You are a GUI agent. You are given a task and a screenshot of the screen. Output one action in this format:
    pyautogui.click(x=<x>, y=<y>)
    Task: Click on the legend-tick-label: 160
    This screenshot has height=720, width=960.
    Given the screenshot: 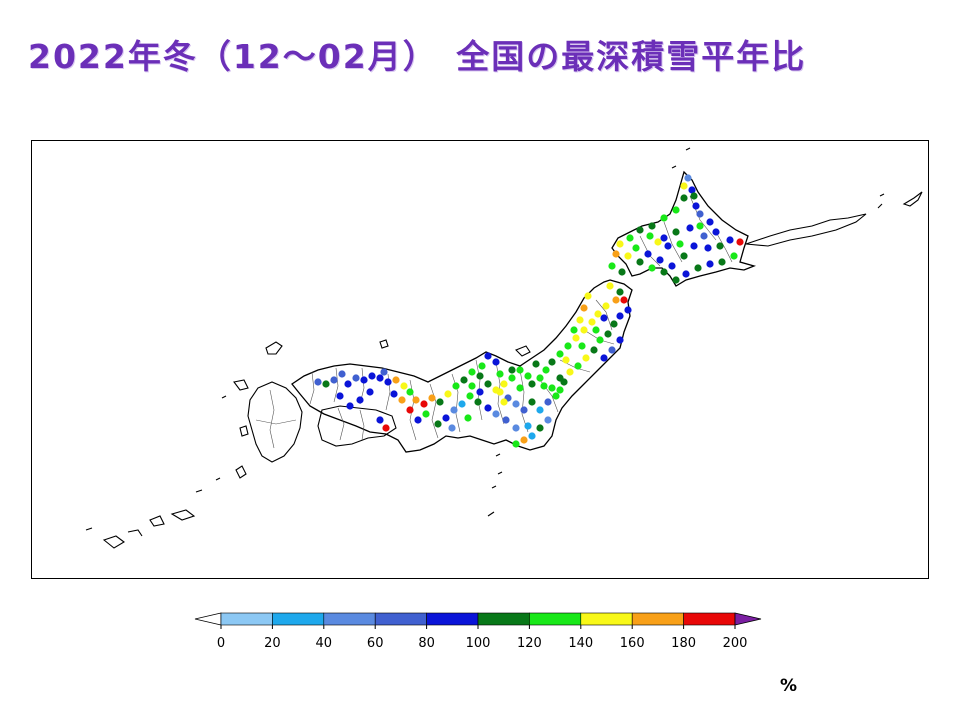 What is the action you would take?
    pyautogui.click(x=632, y=643)
    